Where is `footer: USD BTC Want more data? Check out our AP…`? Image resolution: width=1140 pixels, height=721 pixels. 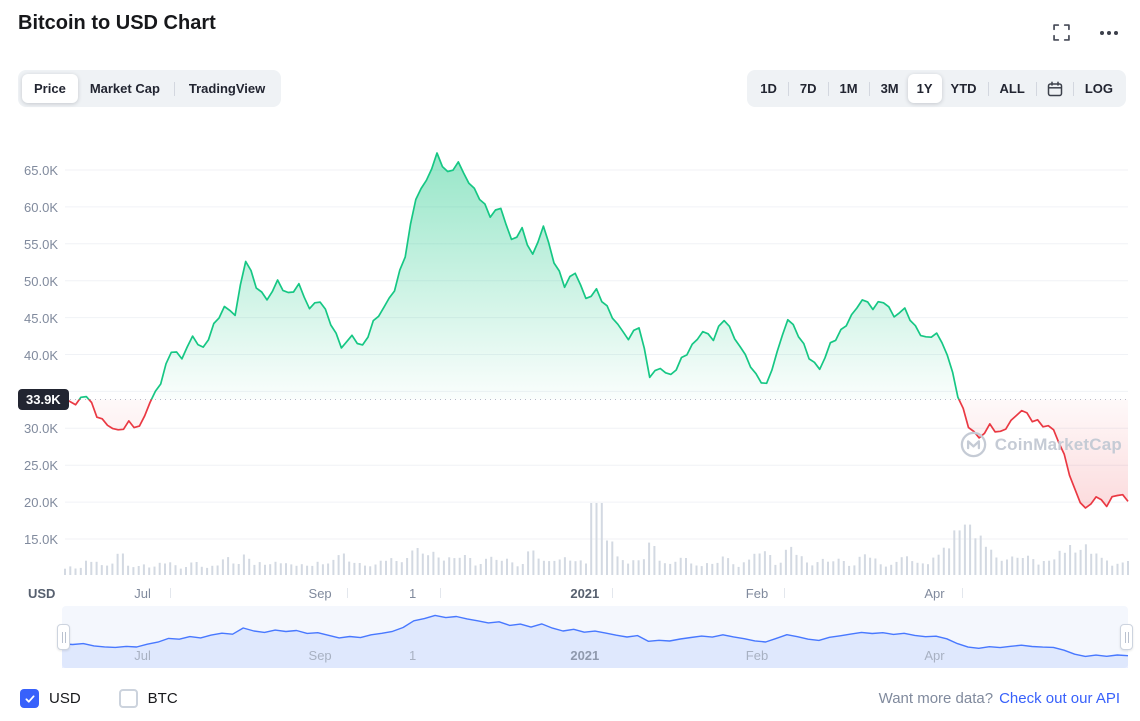
footer: USD BTC Want more data? Check out our AP… is located at coordinates (570, 698).